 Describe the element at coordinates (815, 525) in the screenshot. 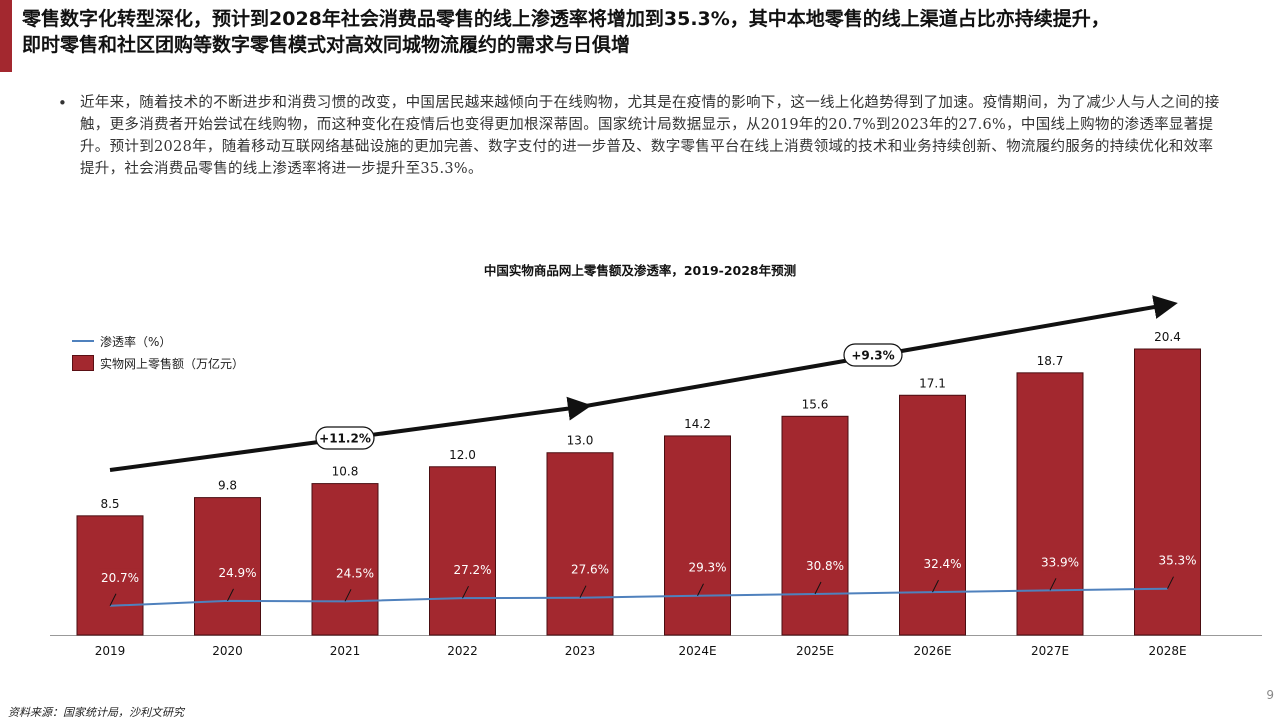

I see `bar-2025E` at that location.